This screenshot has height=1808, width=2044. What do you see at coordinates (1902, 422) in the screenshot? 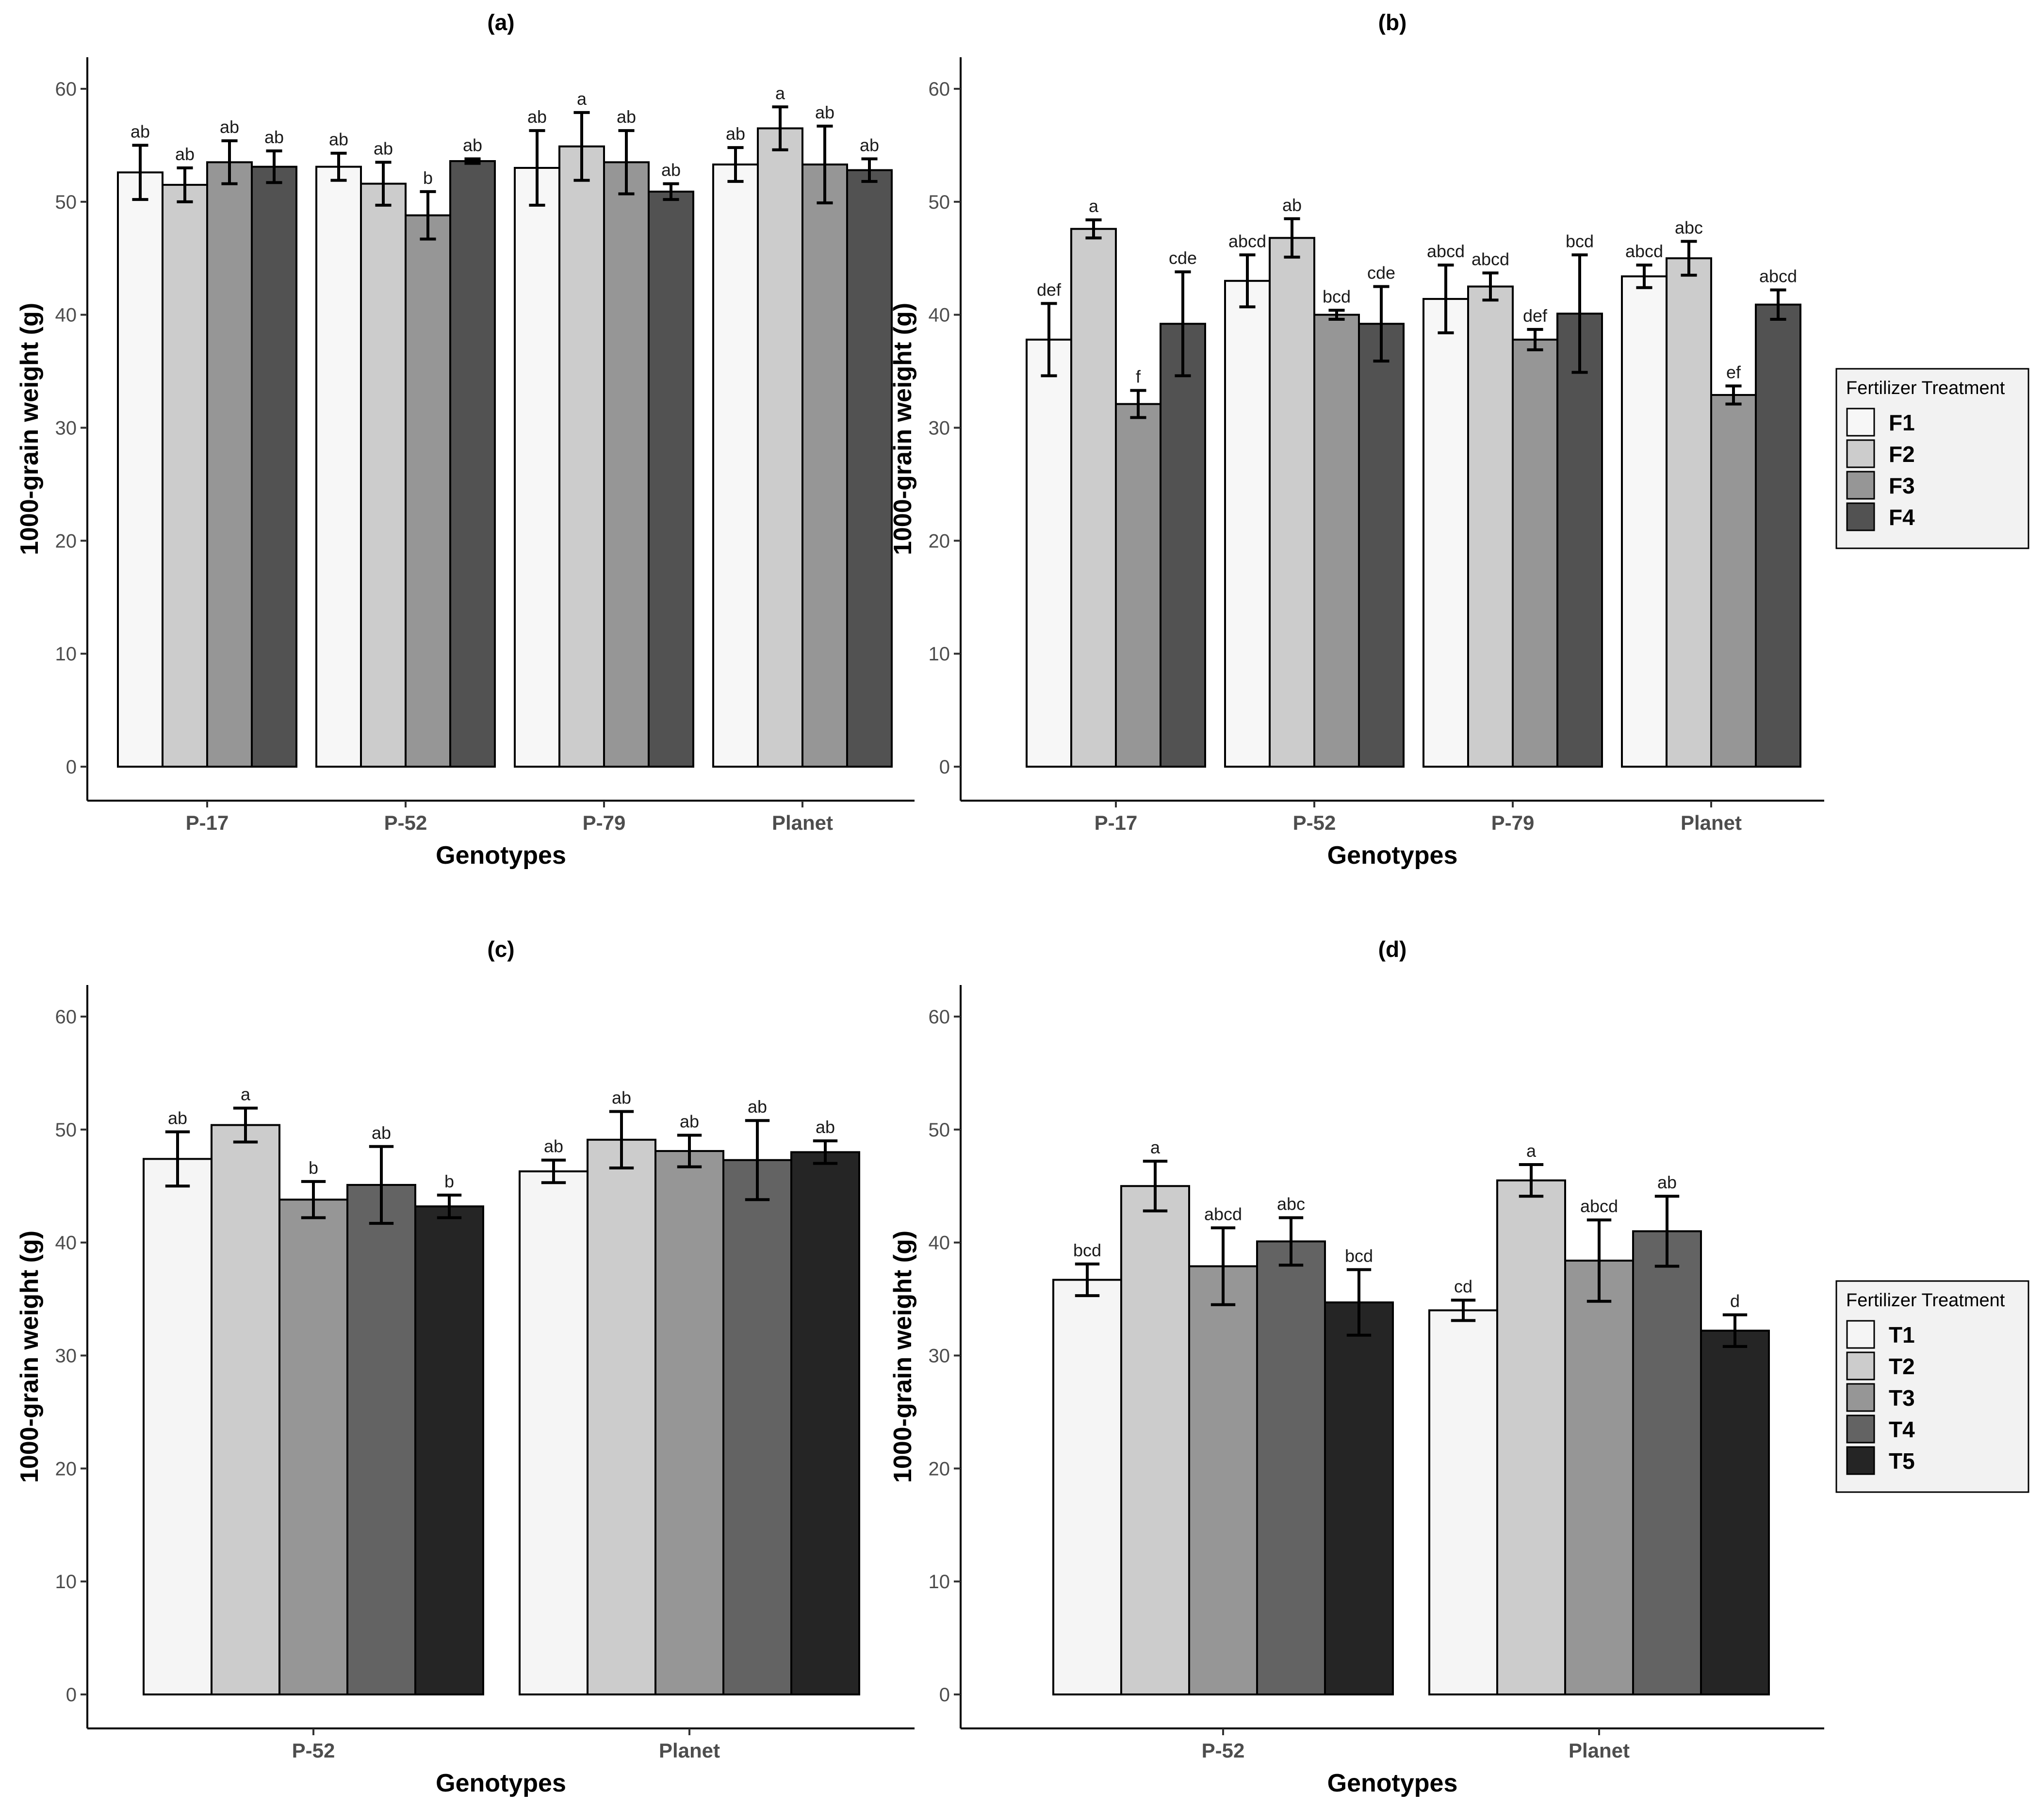
I see `legend-label: F1` at bounding box center [1902, 422].